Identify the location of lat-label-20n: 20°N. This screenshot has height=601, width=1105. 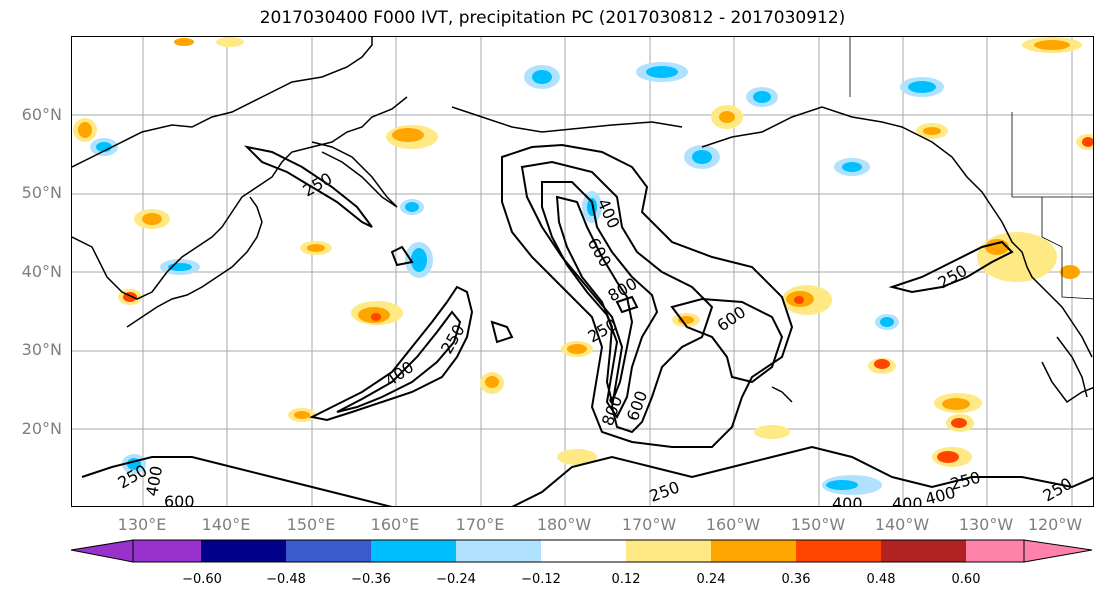
(41, 428).